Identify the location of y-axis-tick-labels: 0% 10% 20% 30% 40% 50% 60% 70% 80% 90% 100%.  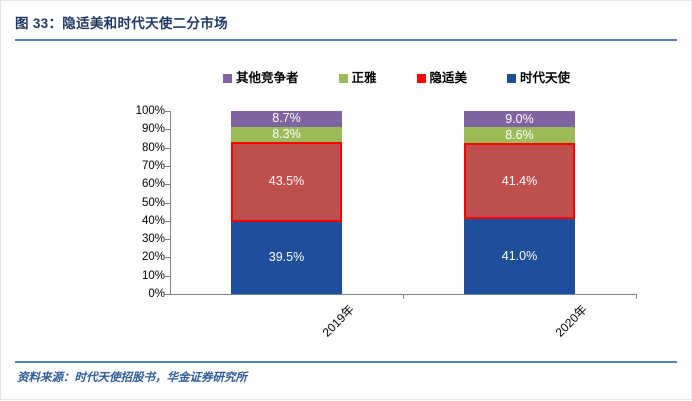
(135, 202).